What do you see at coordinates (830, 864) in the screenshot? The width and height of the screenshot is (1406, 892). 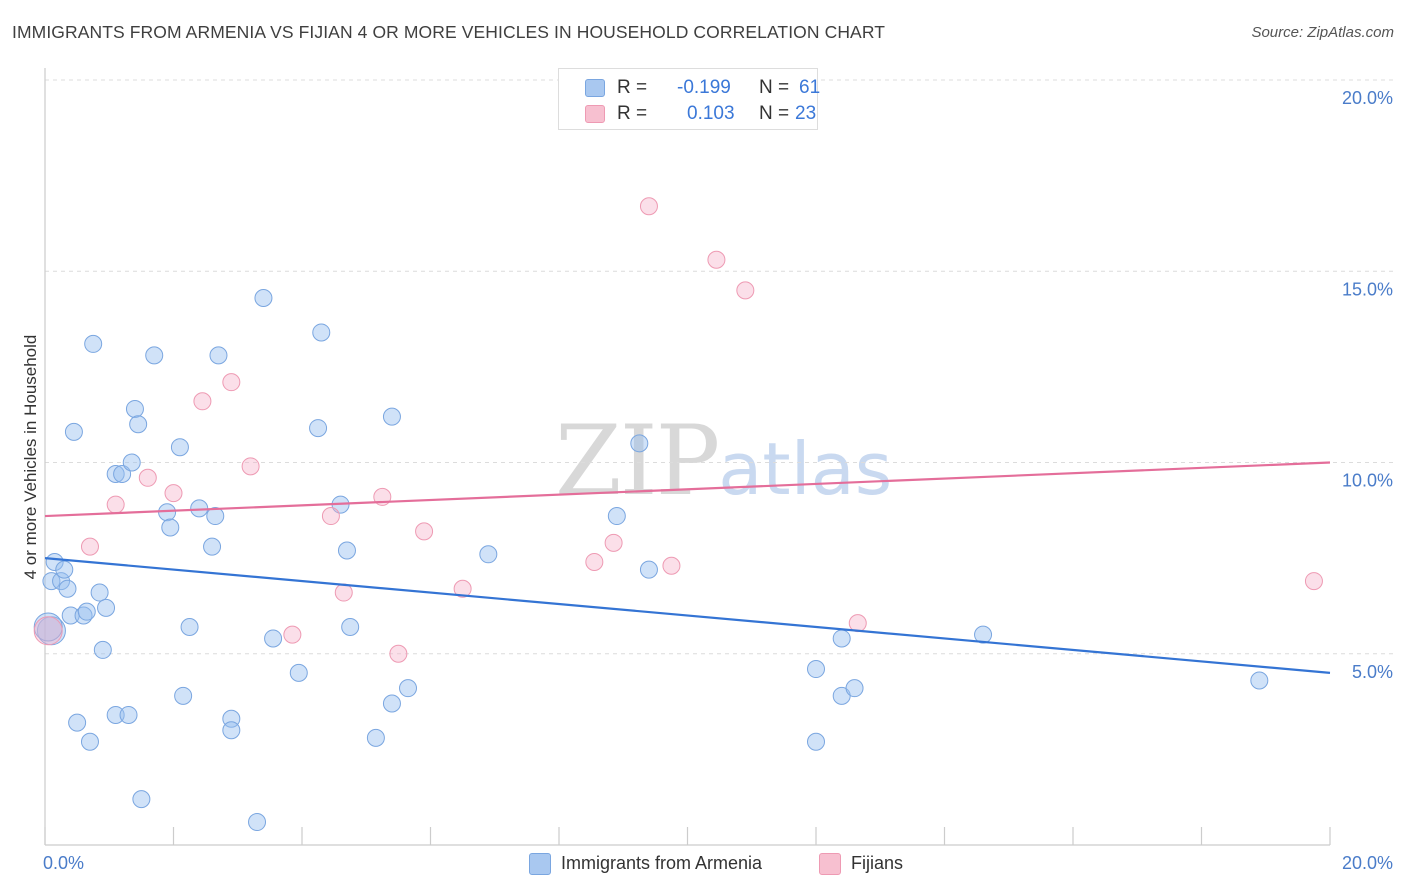 I see `bottom-legend-swatch-fijians` at bounding box center [830, 864].